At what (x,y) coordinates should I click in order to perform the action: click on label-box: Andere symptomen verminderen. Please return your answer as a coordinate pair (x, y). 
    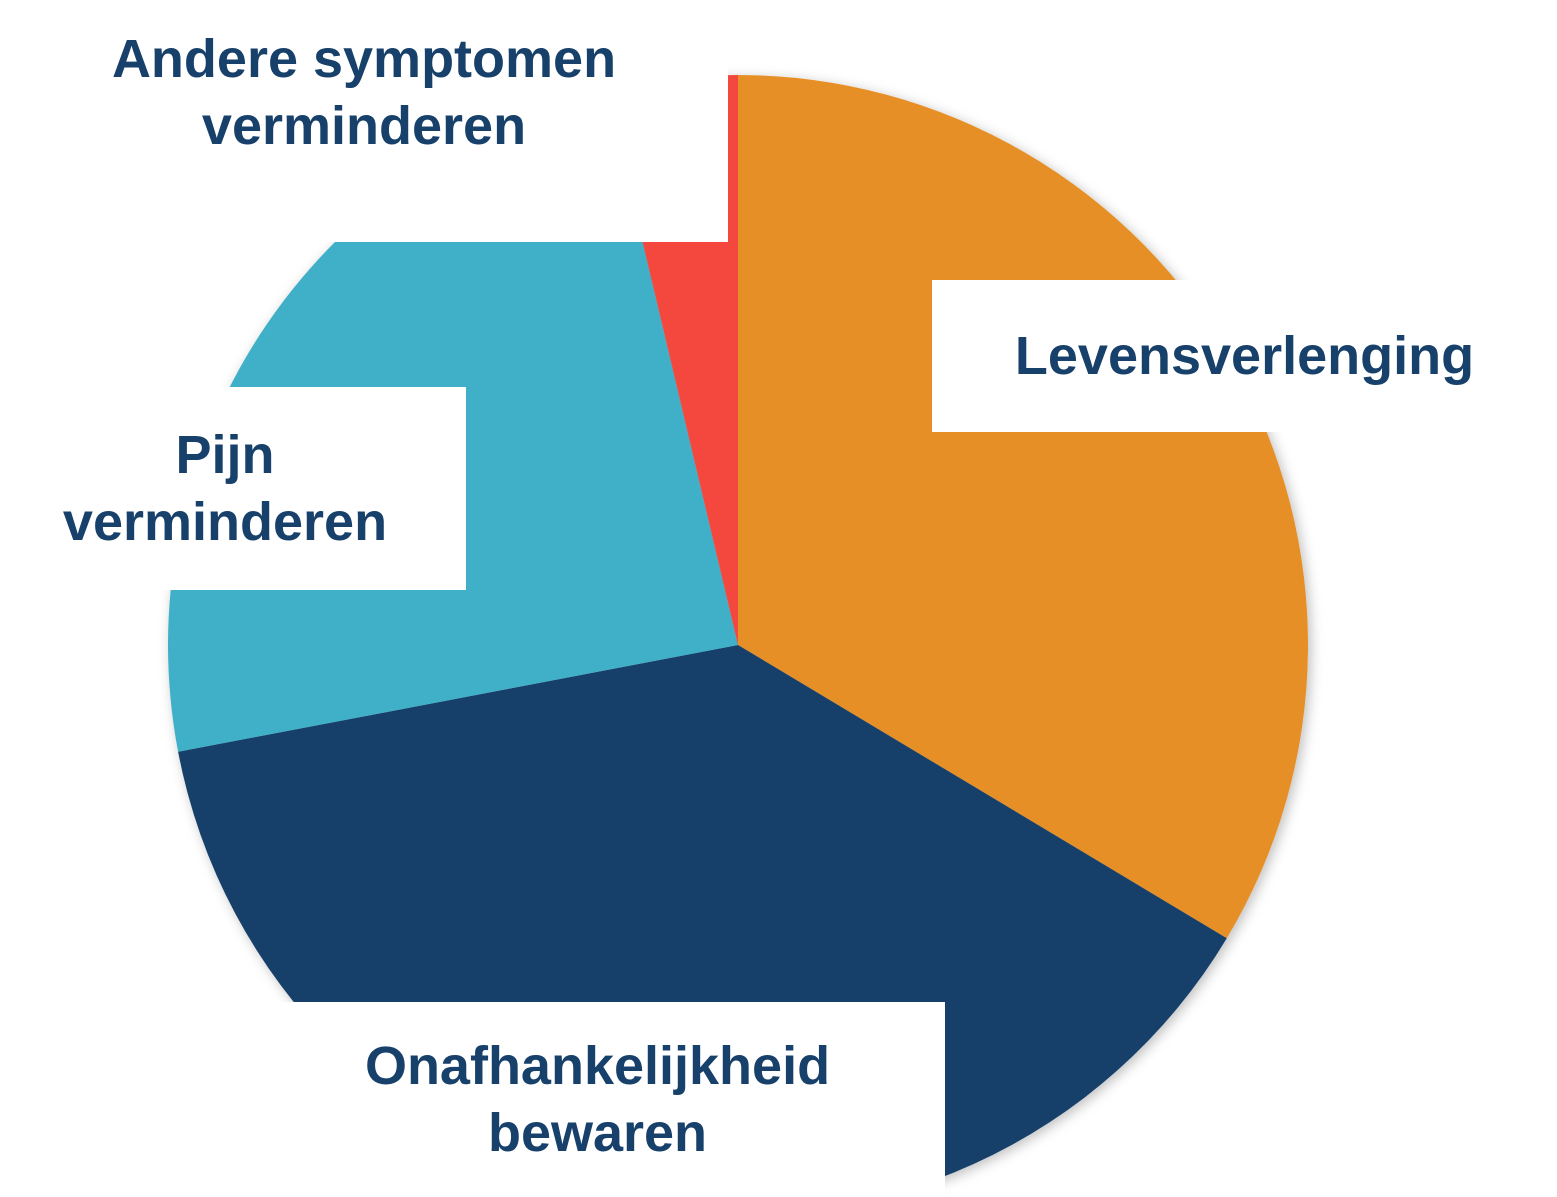
    Looking at the image, I should click on (364, 121).